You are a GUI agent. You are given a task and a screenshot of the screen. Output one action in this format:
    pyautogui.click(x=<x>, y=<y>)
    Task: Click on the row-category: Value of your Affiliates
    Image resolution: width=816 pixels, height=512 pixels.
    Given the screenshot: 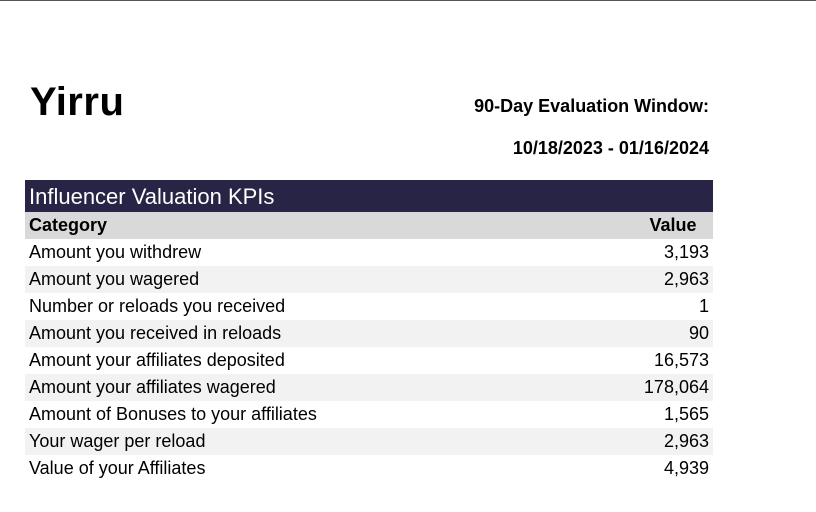 What is the action you would take?
    pyautogui.click(x=117, y=468)
    